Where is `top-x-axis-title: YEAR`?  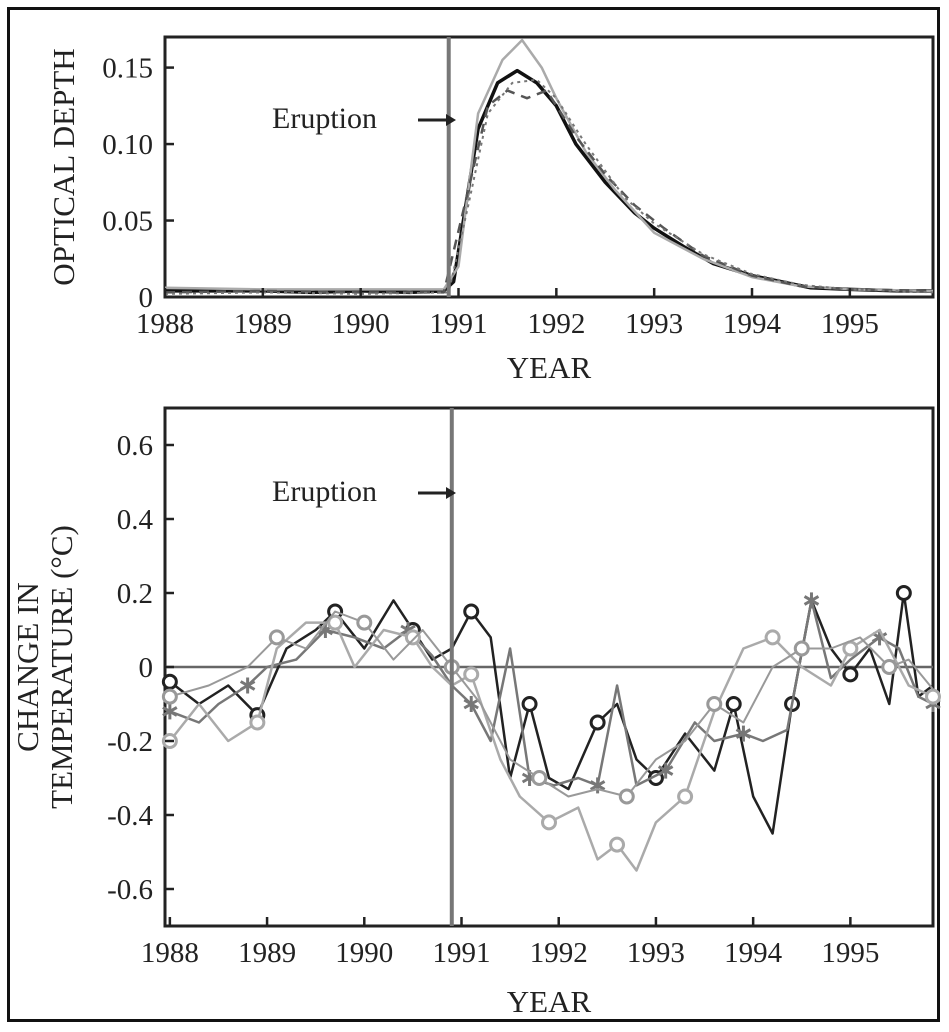 top-x-axis-title: YEAR is located at coordinates (549, 367).